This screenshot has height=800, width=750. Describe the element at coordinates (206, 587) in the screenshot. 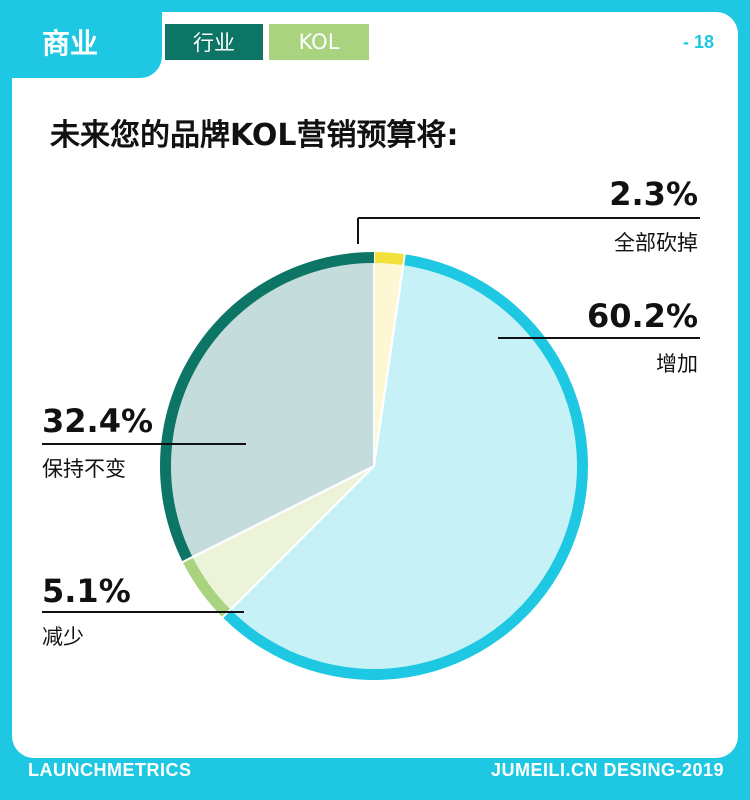

I see `slice-2-border` at that location.